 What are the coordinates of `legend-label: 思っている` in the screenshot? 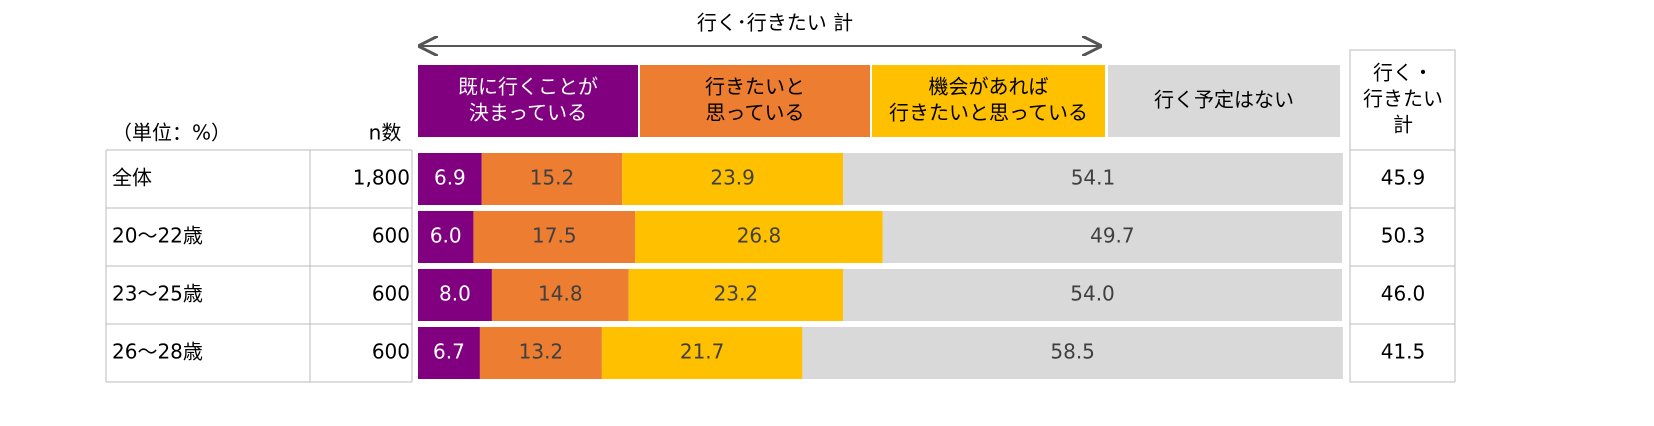 It's located at (755, 113).